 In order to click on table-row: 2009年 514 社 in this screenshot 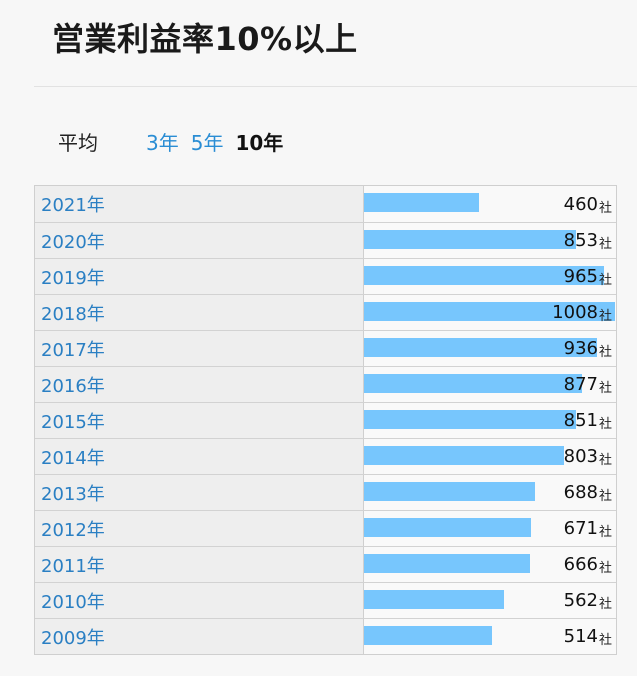, I will do `click(325, 636)`.